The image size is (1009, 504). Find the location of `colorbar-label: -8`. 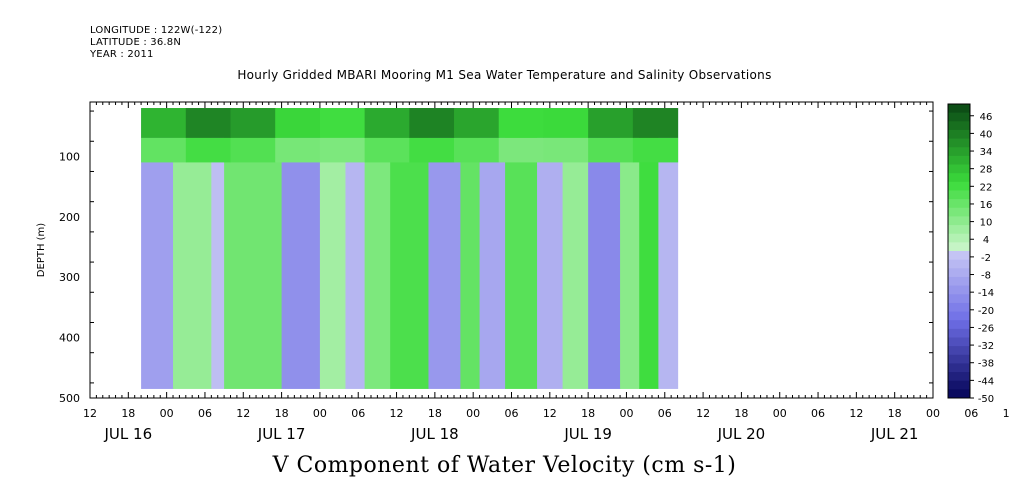

colorbar-label: -8 is located at coordinates (986, 276).